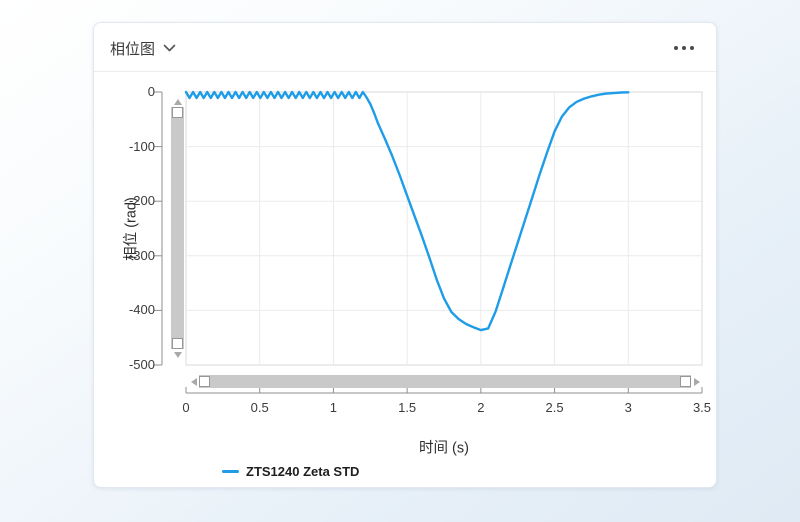 Image resolution: width=800 pixels, height=522 pixels. Describe the element at coordinates (702, 407) in the screenshot. I see `x-tick-label: 3.5` at that location.